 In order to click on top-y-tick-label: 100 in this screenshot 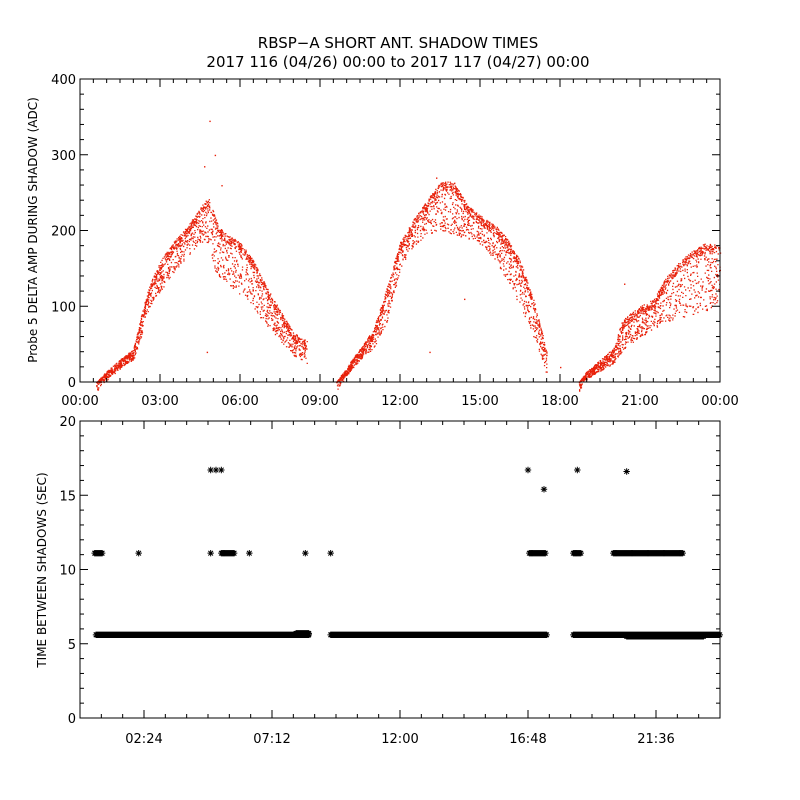, I will do `click(63, 307)`.